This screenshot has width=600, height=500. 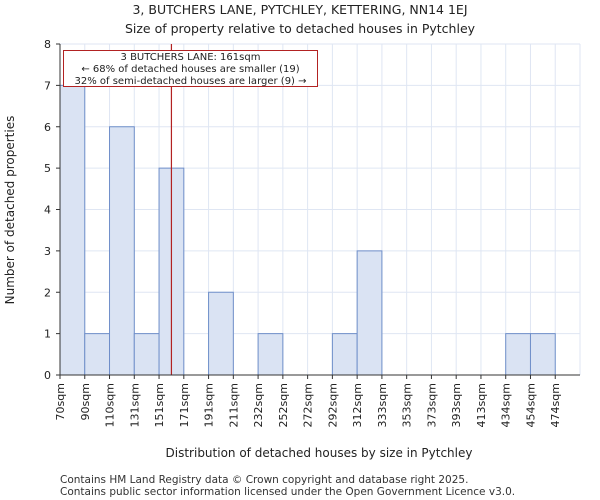 I want to click on x-tick-label-272sqm: 272sqm, so click(x=308, y=405).